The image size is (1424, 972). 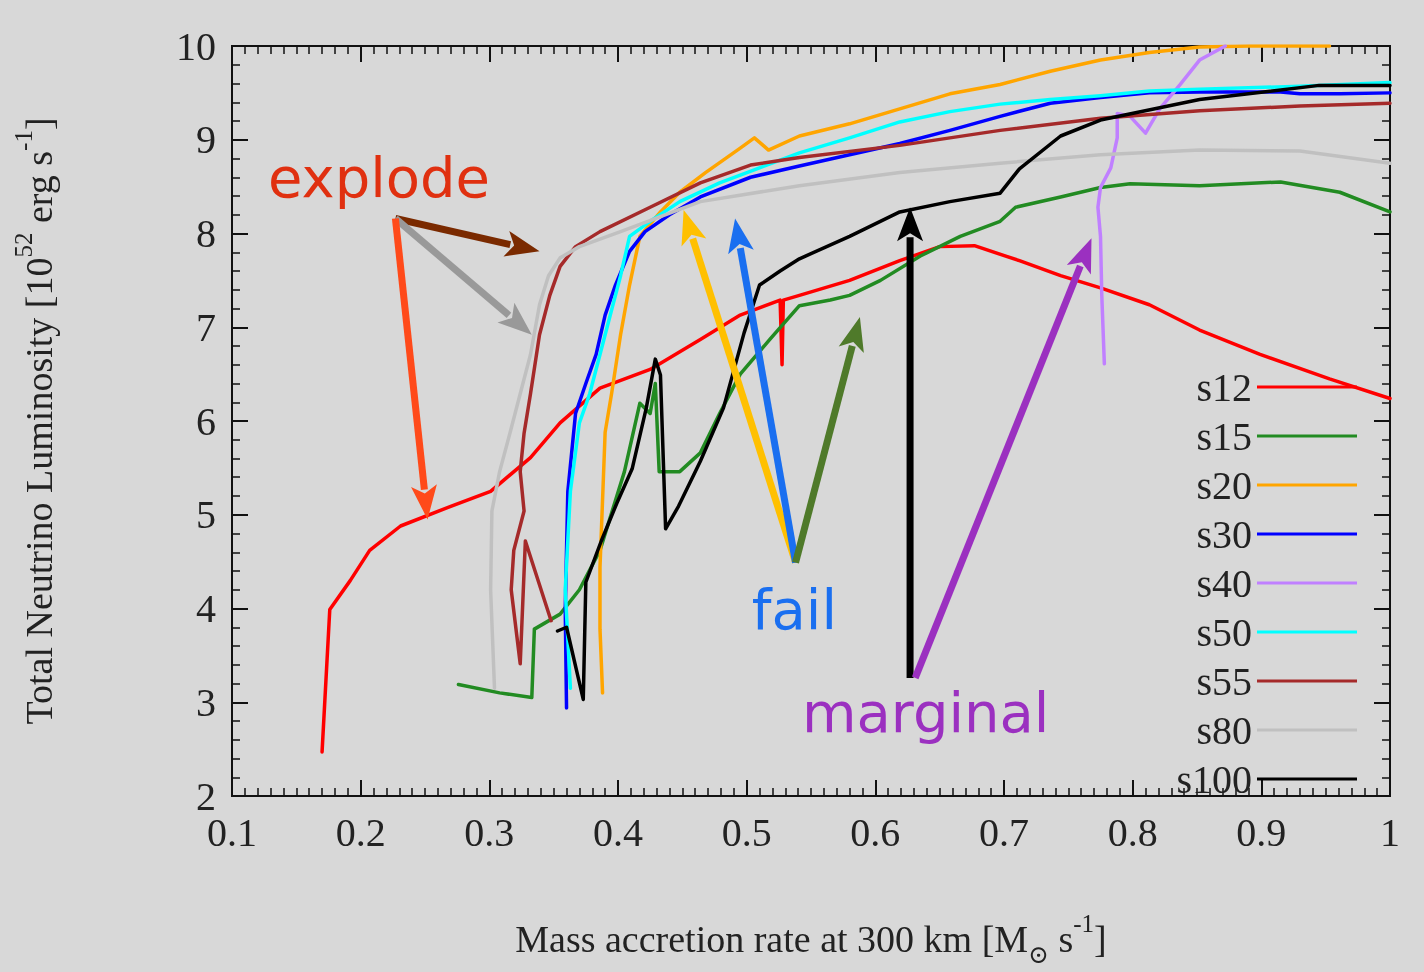 What do you see at coordinates (206, 702) in the screenshot?
I see `y-tick-label: 3` at bounding box center [206, 702].